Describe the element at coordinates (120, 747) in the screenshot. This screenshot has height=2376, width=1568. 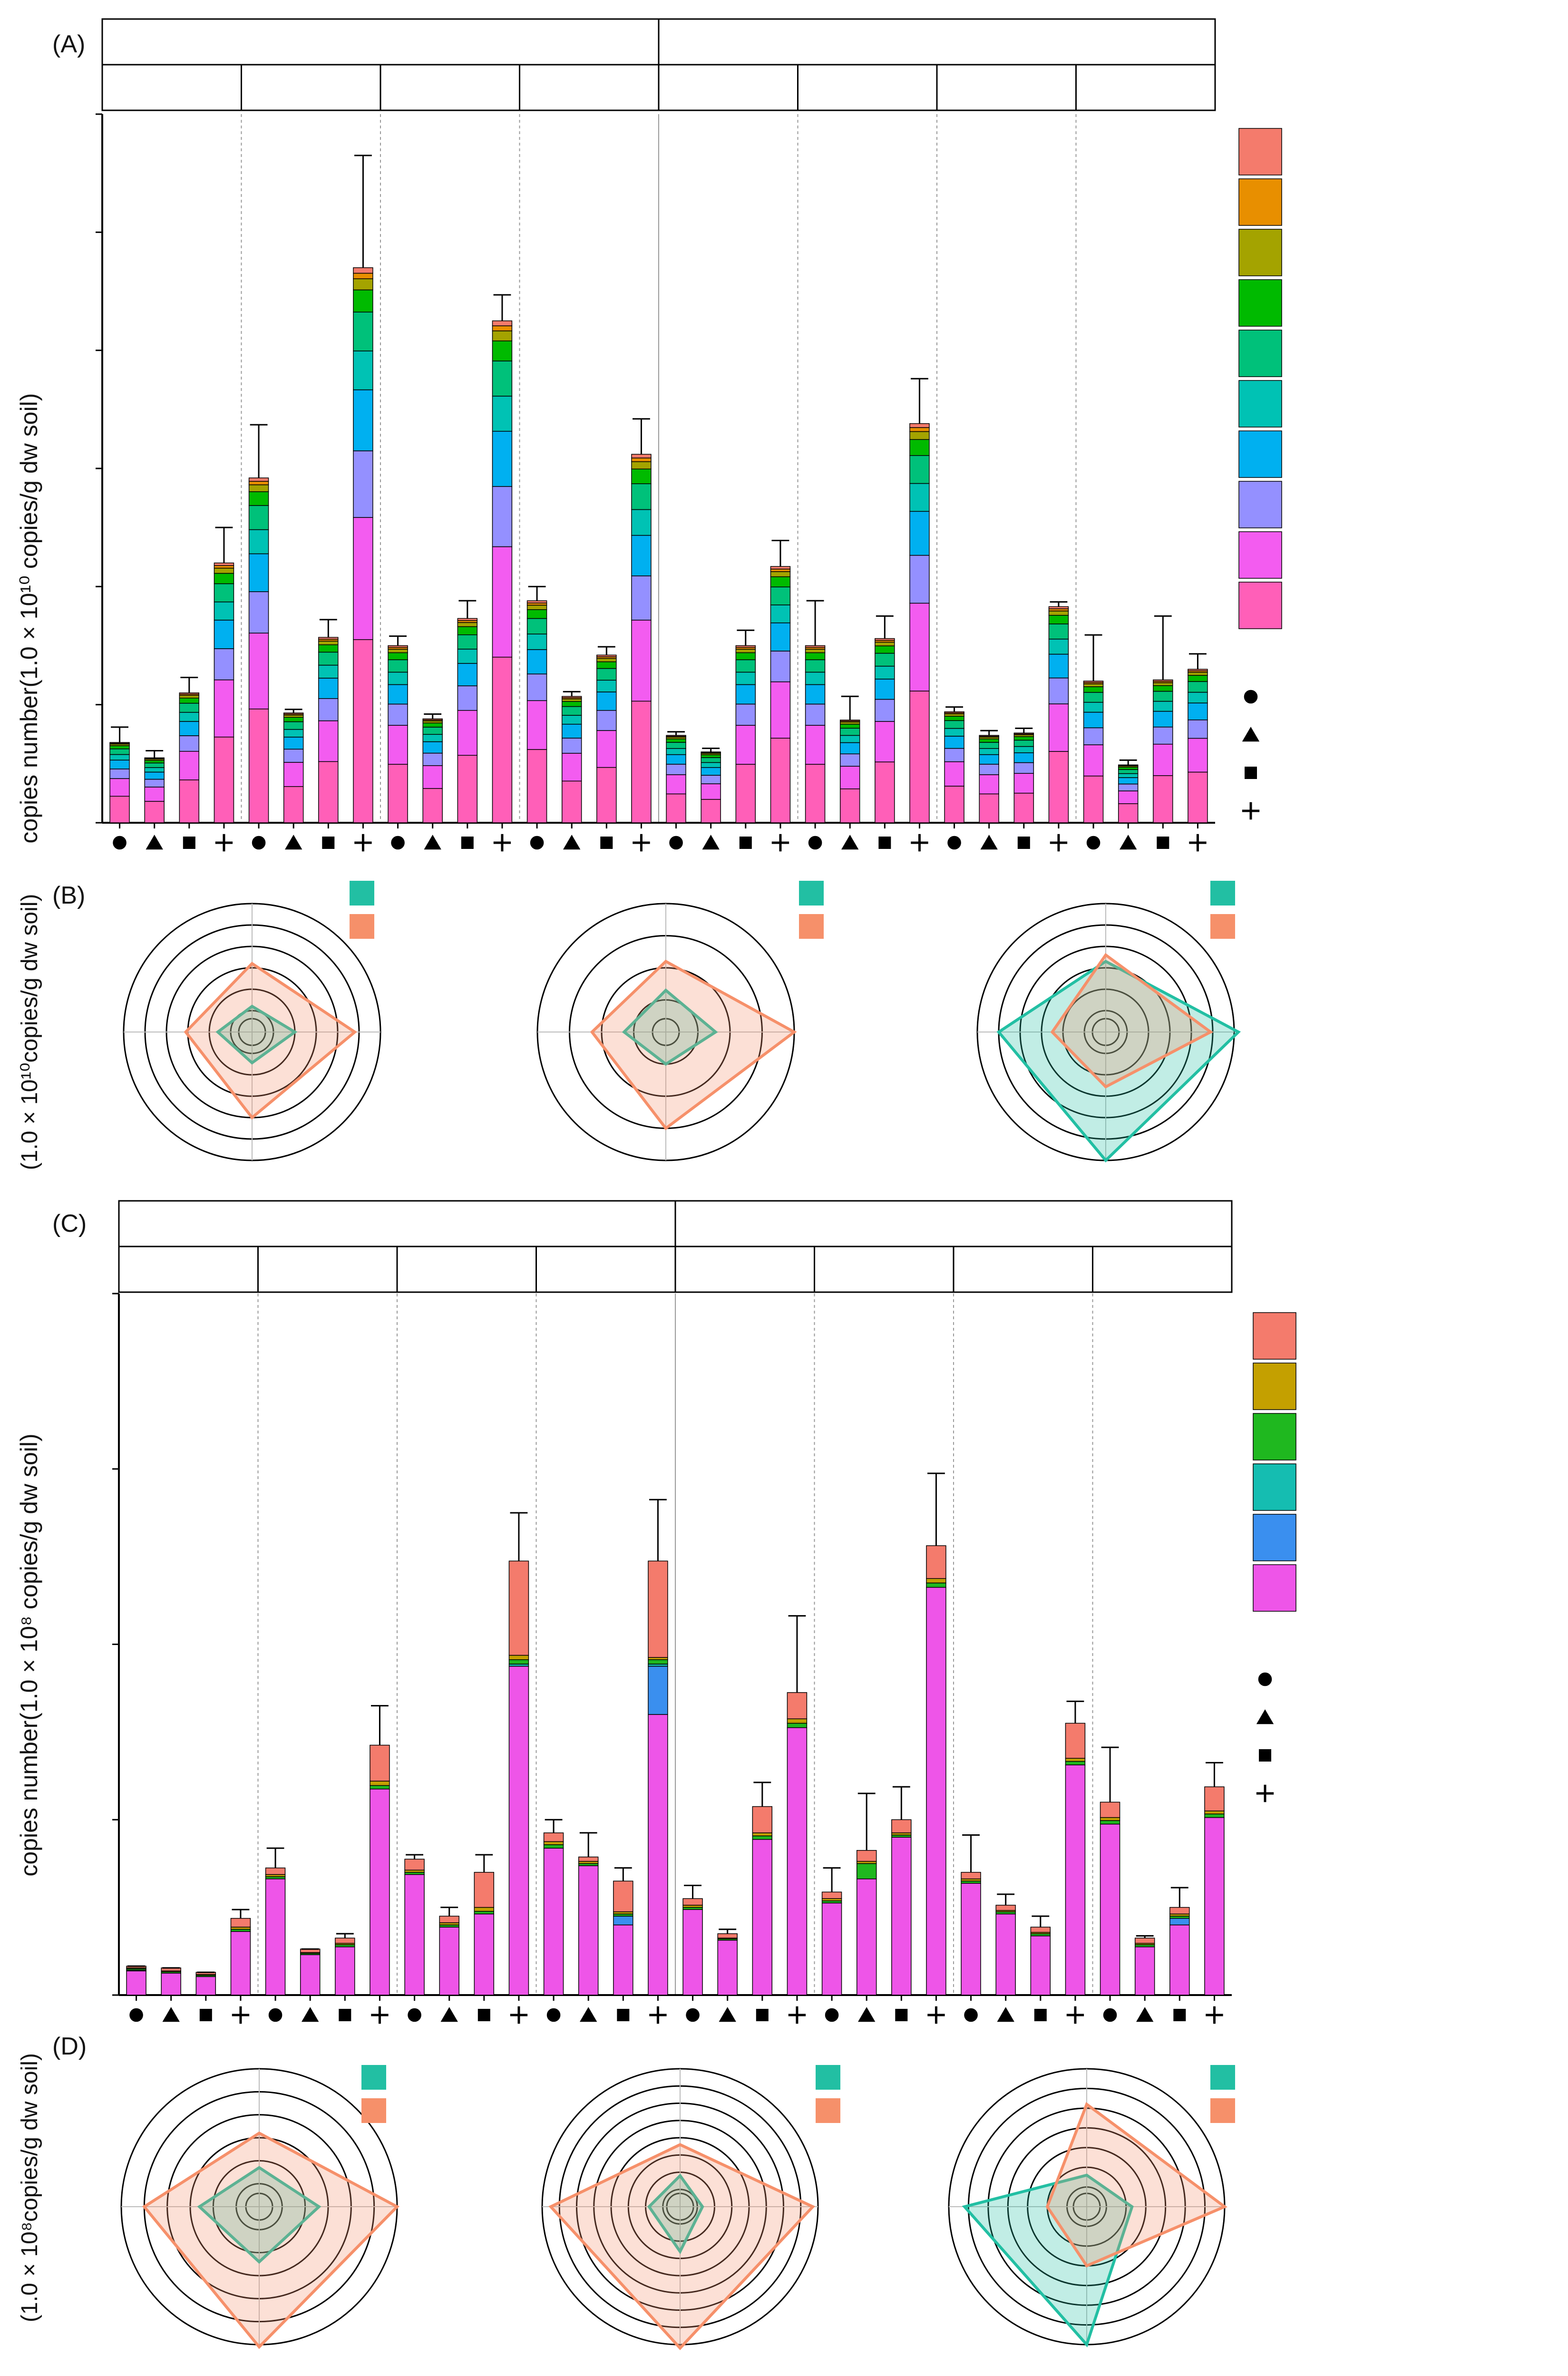
I see `bar-segment-bacteroidota` at that location.